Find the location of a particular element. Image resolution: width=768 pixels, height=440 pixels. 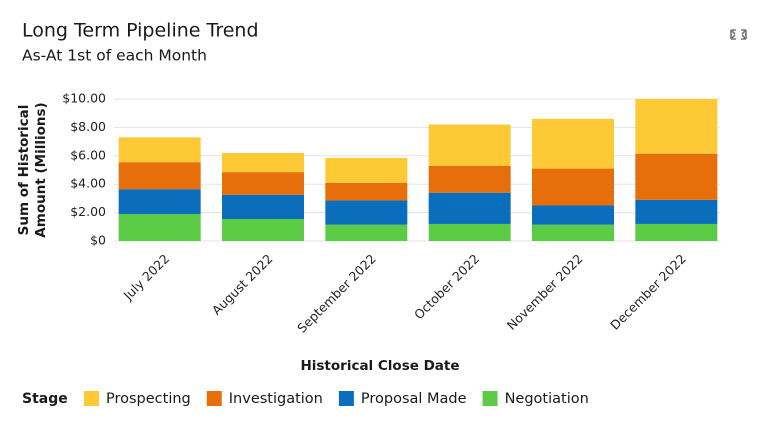

x-tick-label: July 2022 is located at coordinates (146, 277).